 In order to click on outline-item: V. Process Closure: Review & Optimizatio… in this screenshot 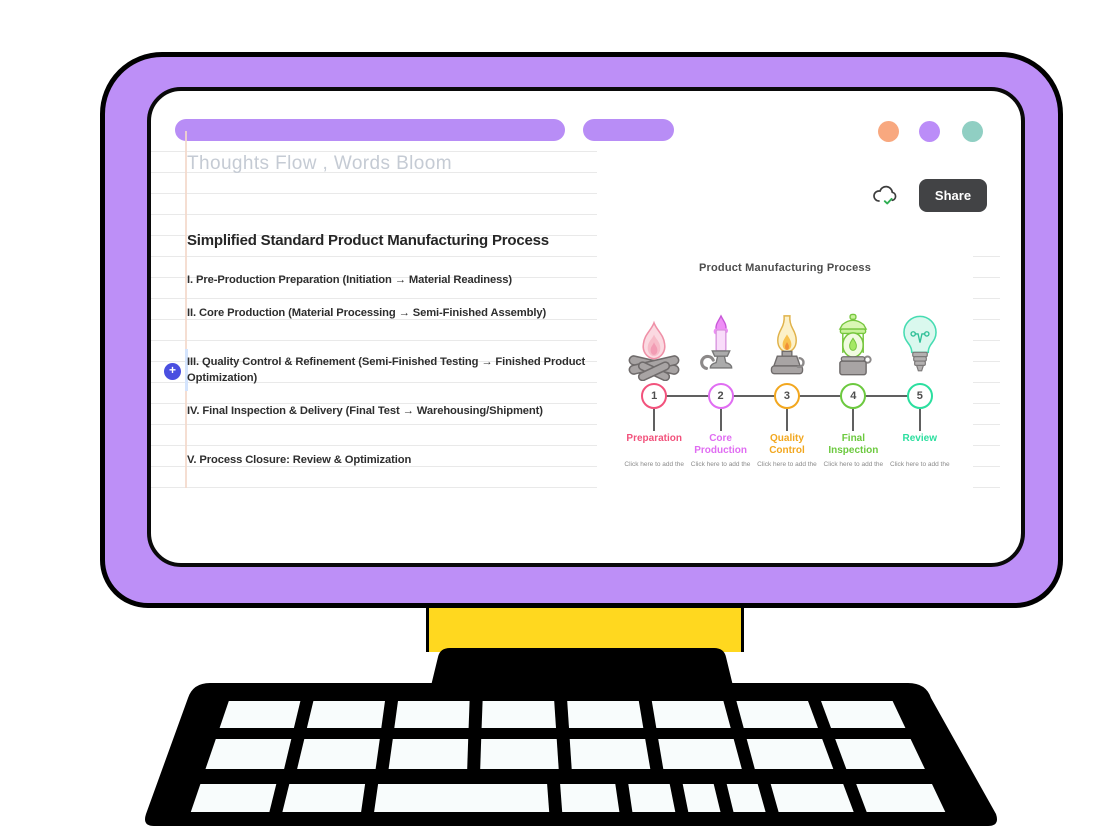, I will do `click(299, 460)`.